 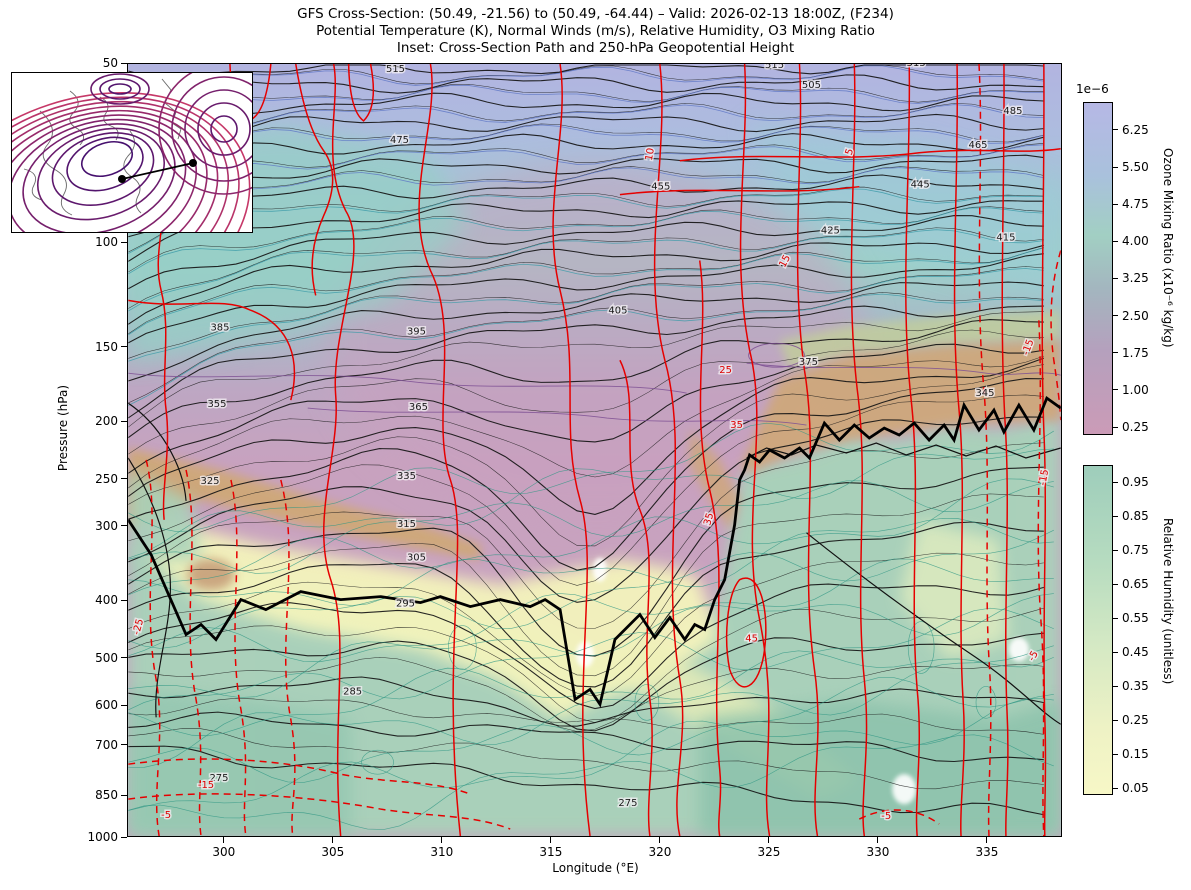 What do you see at coordinates (399, 140) in the screenshot?
I see `contour-label: 475` at bounding box center [399, 140].